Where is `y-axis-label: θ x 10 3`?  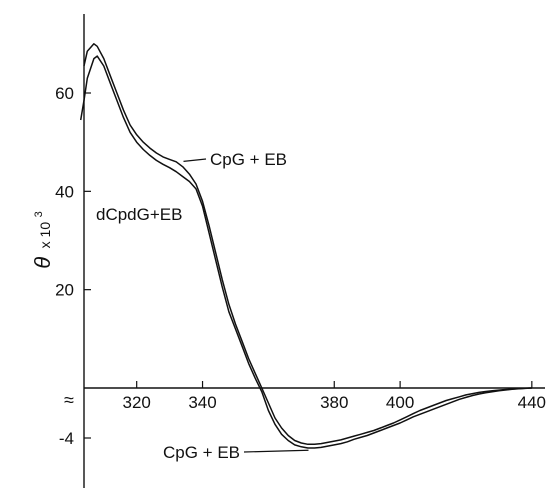
y-axis-label: θ x 10 3 is located at coordinates (42, 239).